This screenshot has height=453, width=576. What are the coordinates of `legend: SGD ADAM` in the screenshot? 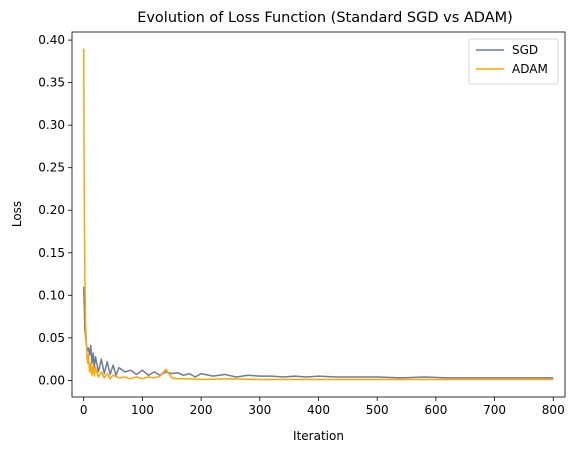 It's located at (513, 61).